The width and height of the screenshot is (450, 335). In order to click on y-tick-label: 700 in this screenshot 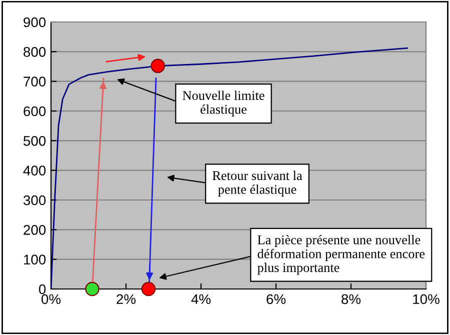, I will do `click(35, 81)`.